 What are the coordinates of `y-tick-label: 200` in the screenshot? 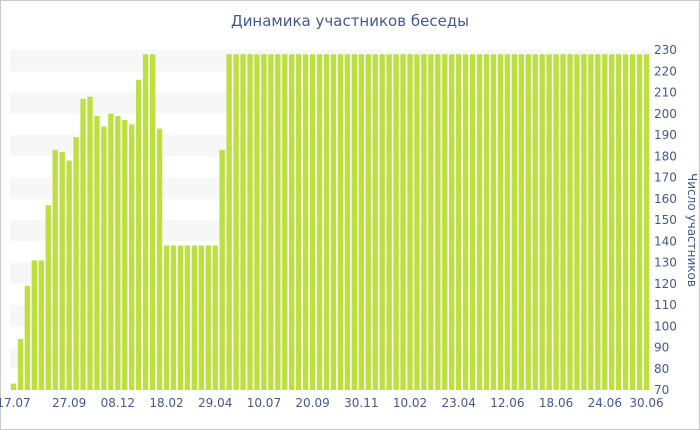 It's located at (665, 114).